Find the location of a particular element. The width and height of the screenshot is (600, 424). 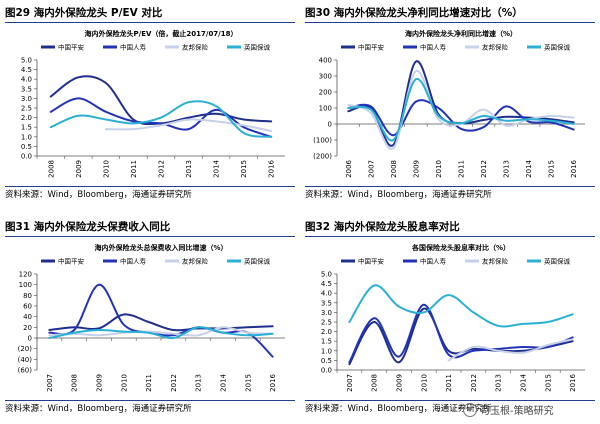

watermark: 苟玉根-策略研究 is located at coordinates (508, 409).